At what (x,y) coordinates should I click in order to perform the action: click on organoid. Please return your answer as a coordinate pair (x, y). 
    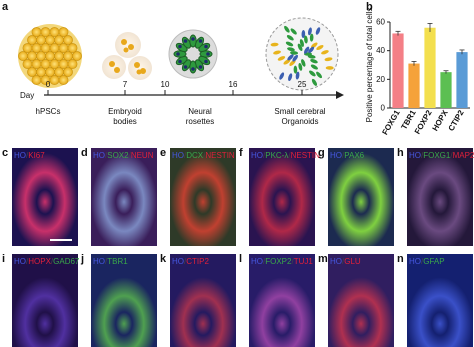
    Looking at the image, I should click on (302, 54).